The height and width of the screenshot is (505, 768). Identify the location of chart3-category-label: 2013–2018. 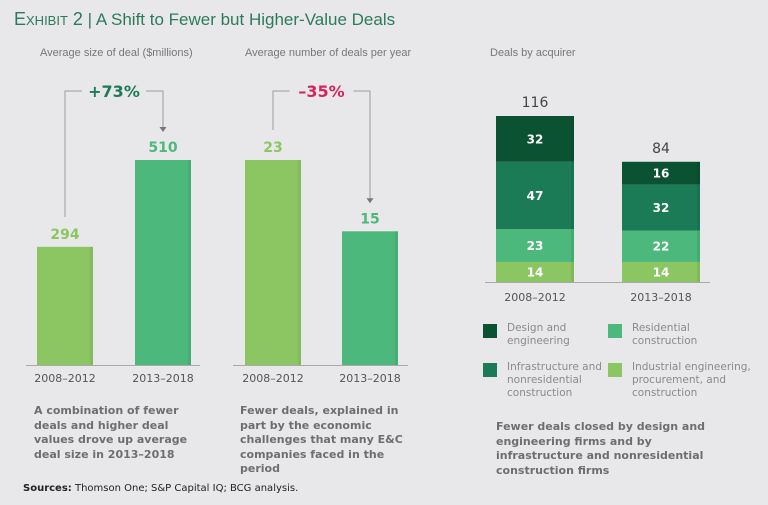
(661, 297).